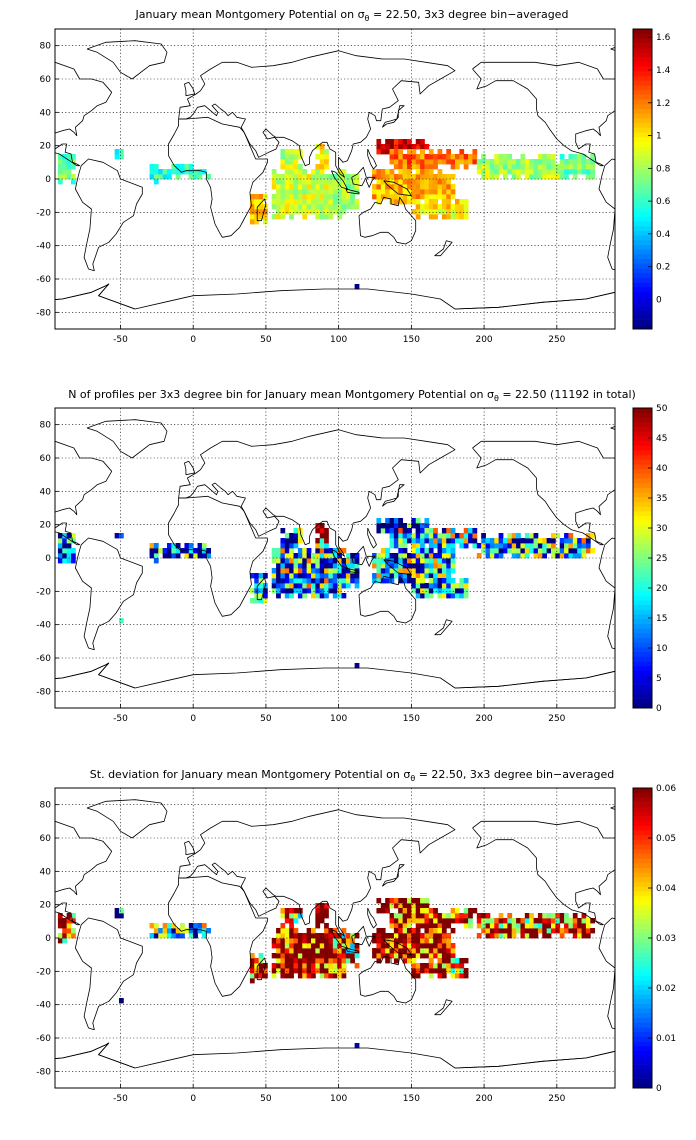  Describe the element at coordinates (663, 104) in the screenshot. I see `colorbar-tick-label: 1.2` at that location.